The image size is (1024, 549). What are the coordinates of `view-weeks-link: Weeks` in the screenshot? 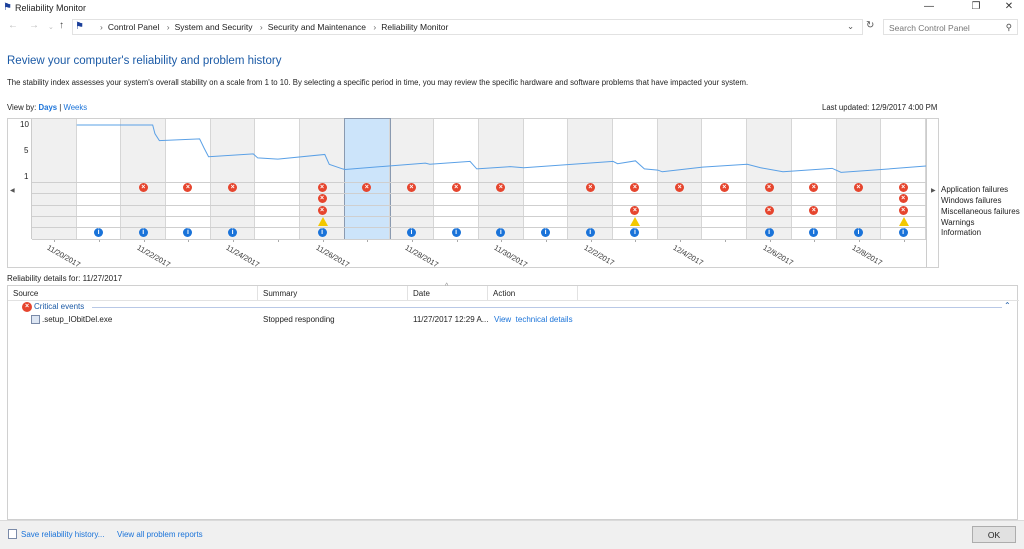 It's located at (75, 107).